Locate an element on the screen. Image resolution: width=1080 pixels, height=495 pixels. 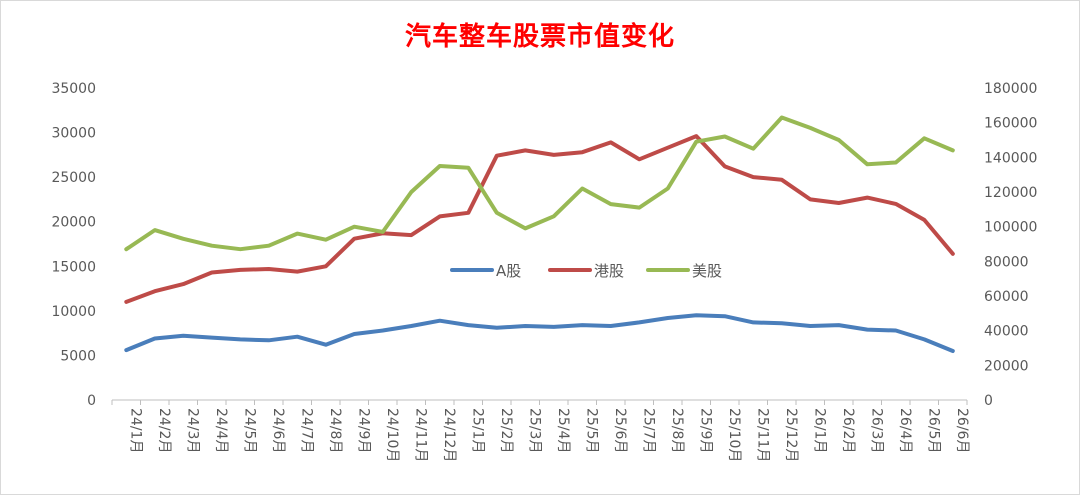
x-tick-label: 26/5月 is located at coordinates (933, 430).